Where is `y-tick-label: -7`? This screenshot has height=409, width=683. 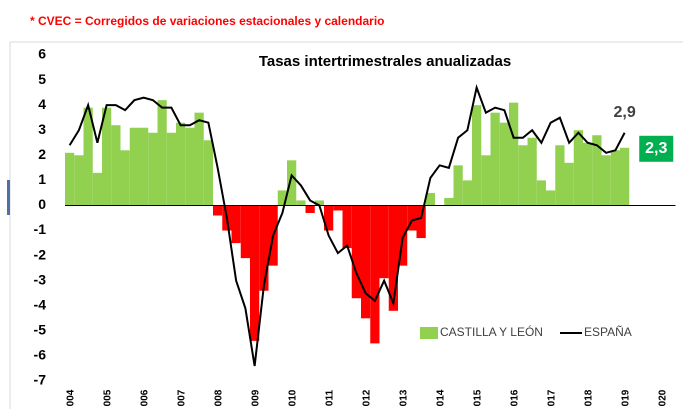
y-tick-label: -7 is located at coordinates (40, 380).